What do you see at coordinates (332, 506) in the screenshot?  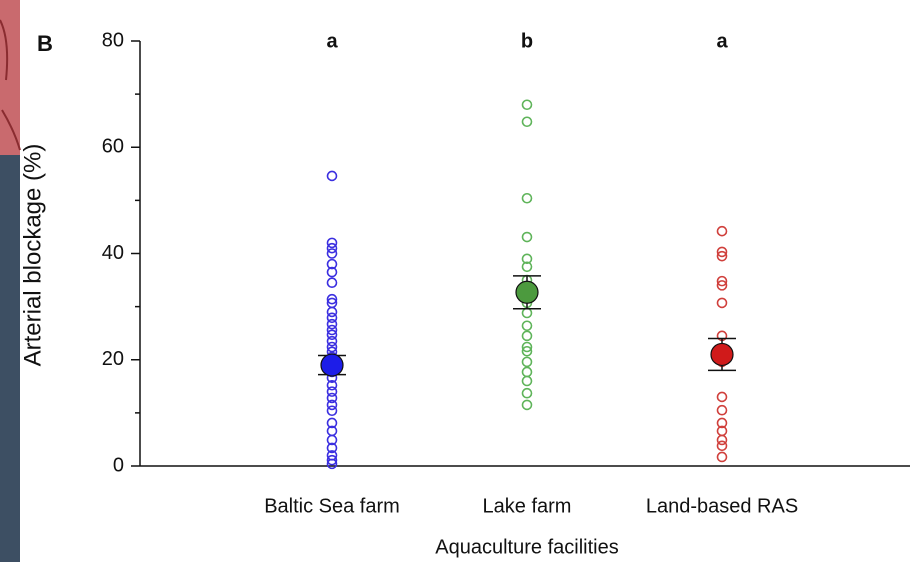 I see `x-tick-label: Baltic Sea farm` at bounding box center [332, 506].